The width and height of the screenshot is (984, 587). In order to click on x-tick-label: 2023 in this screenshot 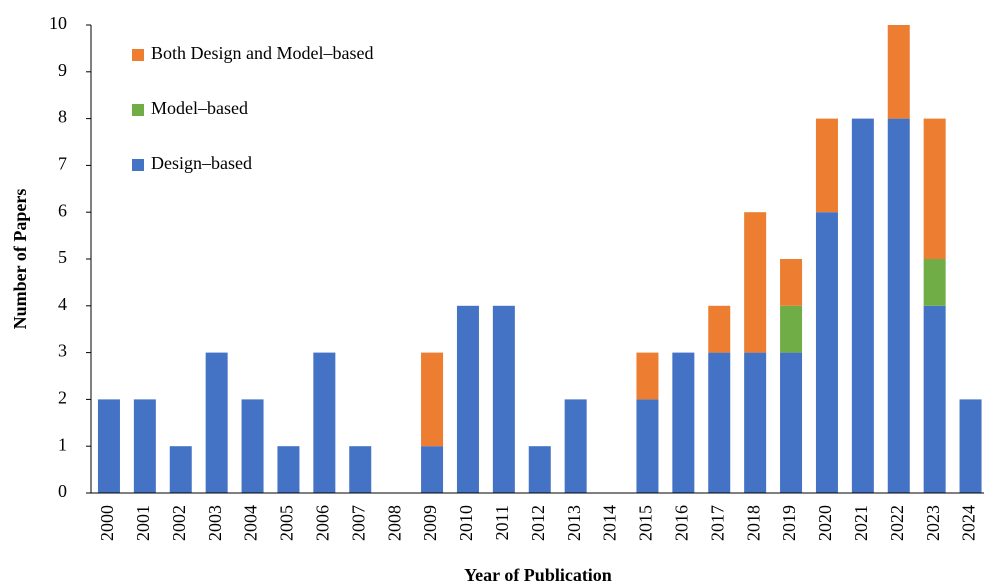, I will do `click(933, 523)`.